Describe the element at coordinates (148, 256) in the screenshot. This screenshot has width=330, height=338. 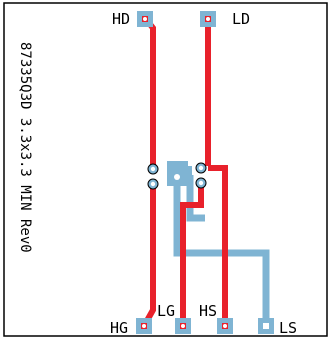
I see `trace-hg` at that location.